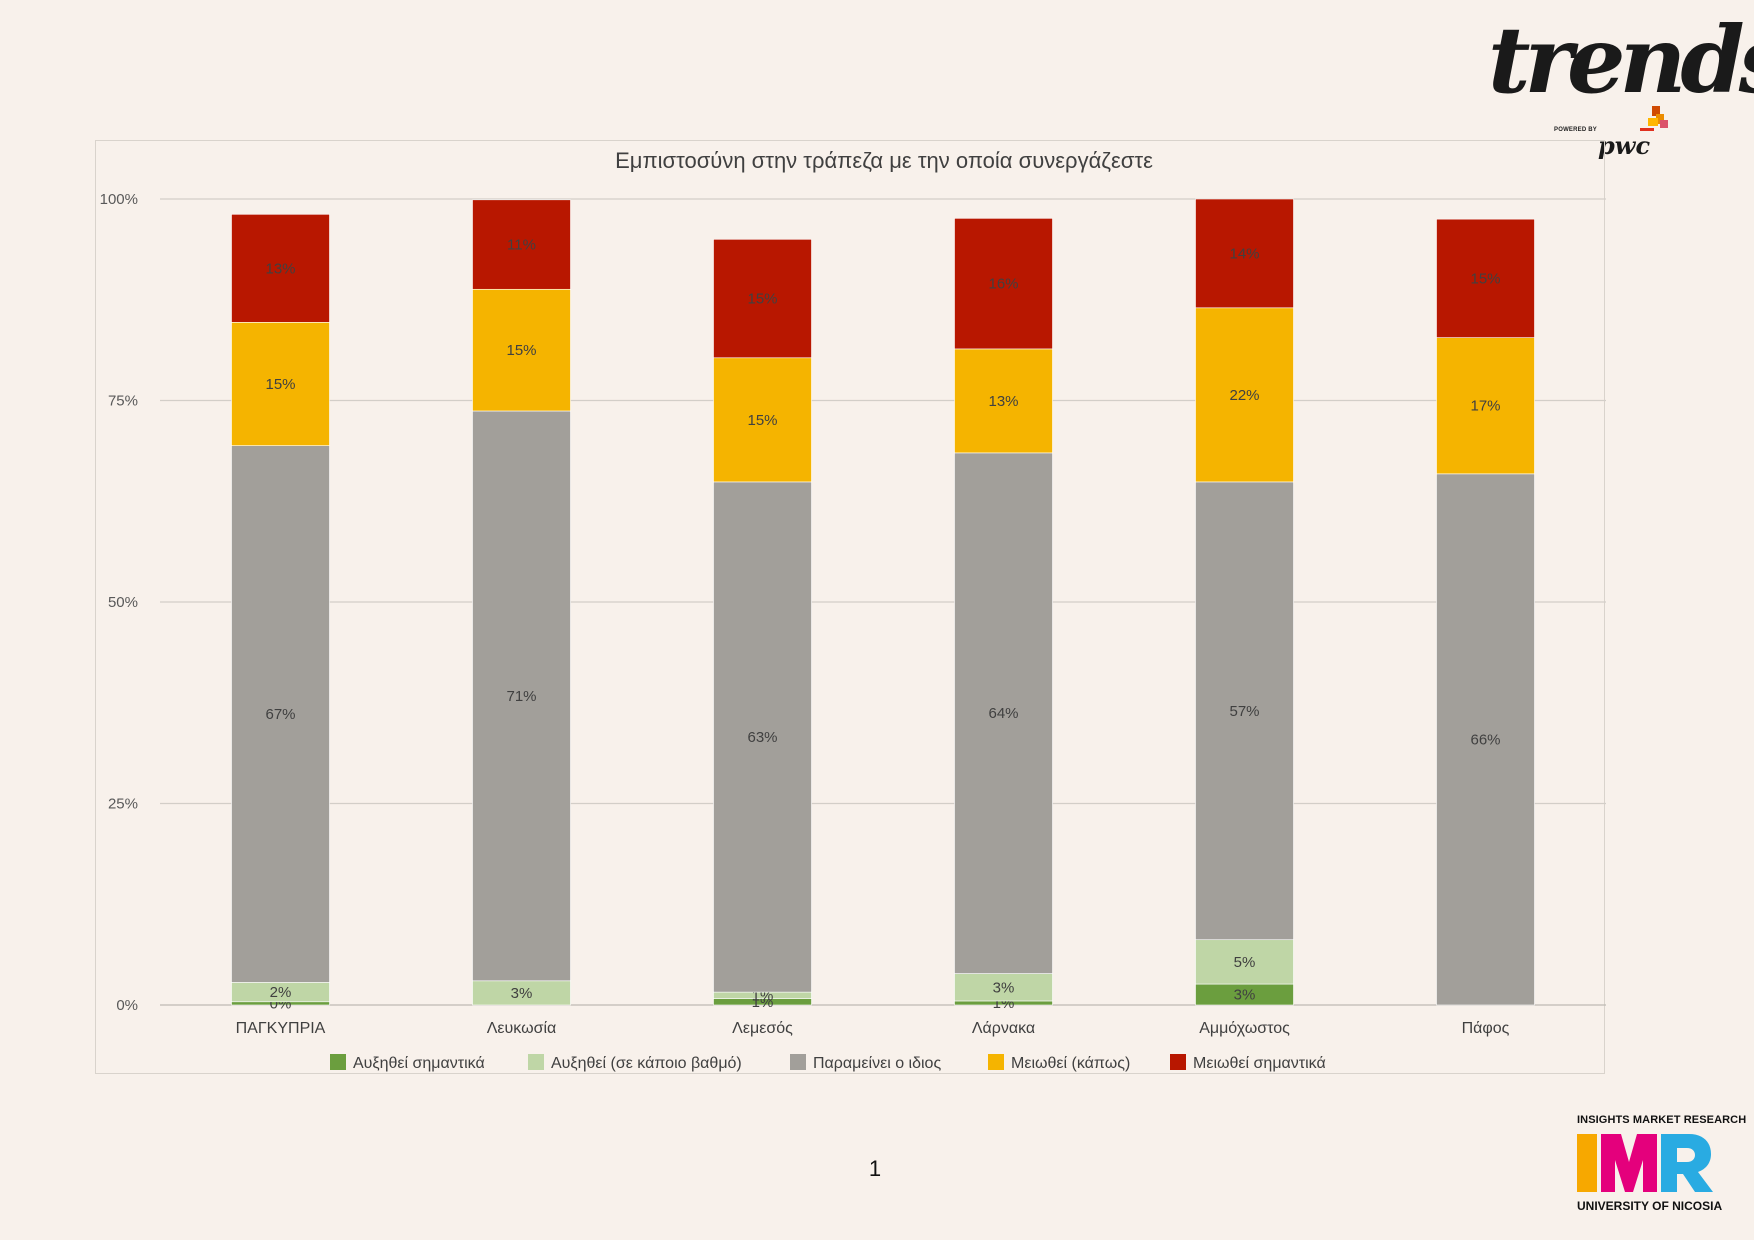 Image resolution: width=1754 pixels, height=1240 pixels. What do you see at coordinates (119, 199) in the screenshot?
I see `y-tick-label: 100%` at bounding box center [119, 199].